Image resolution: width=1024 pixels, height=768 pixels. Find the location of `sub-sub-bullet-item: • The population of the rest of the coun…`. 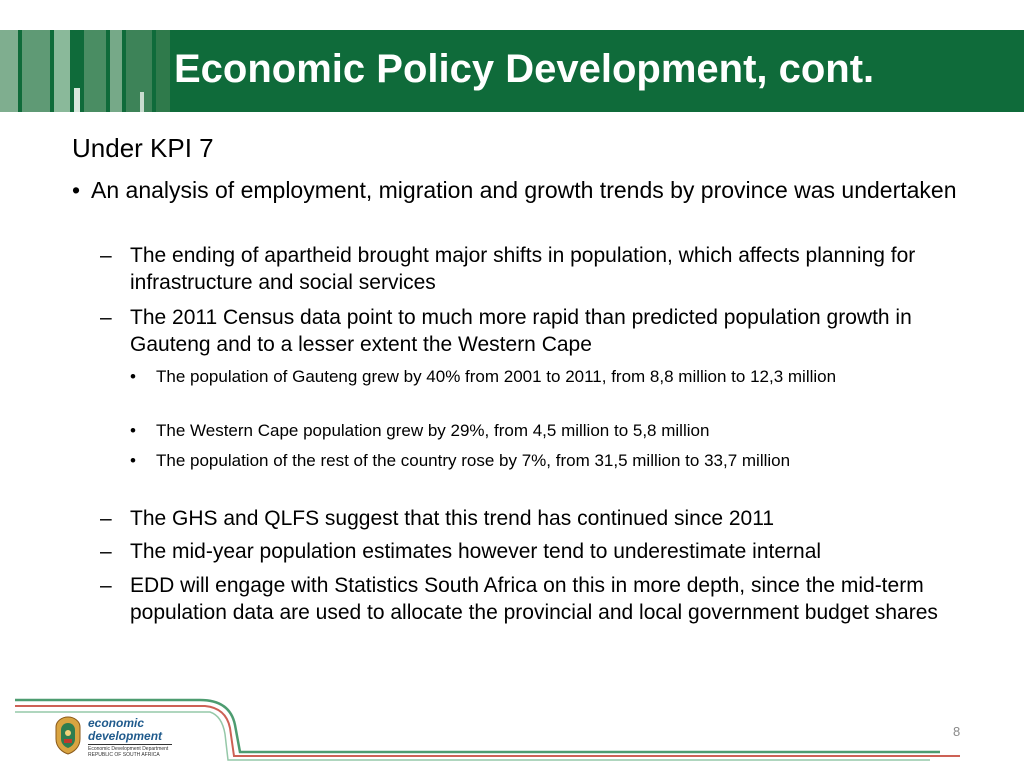

sub-sub-bullet-item: • The population of the rest of the coun… is located at coordinates (550, 461).